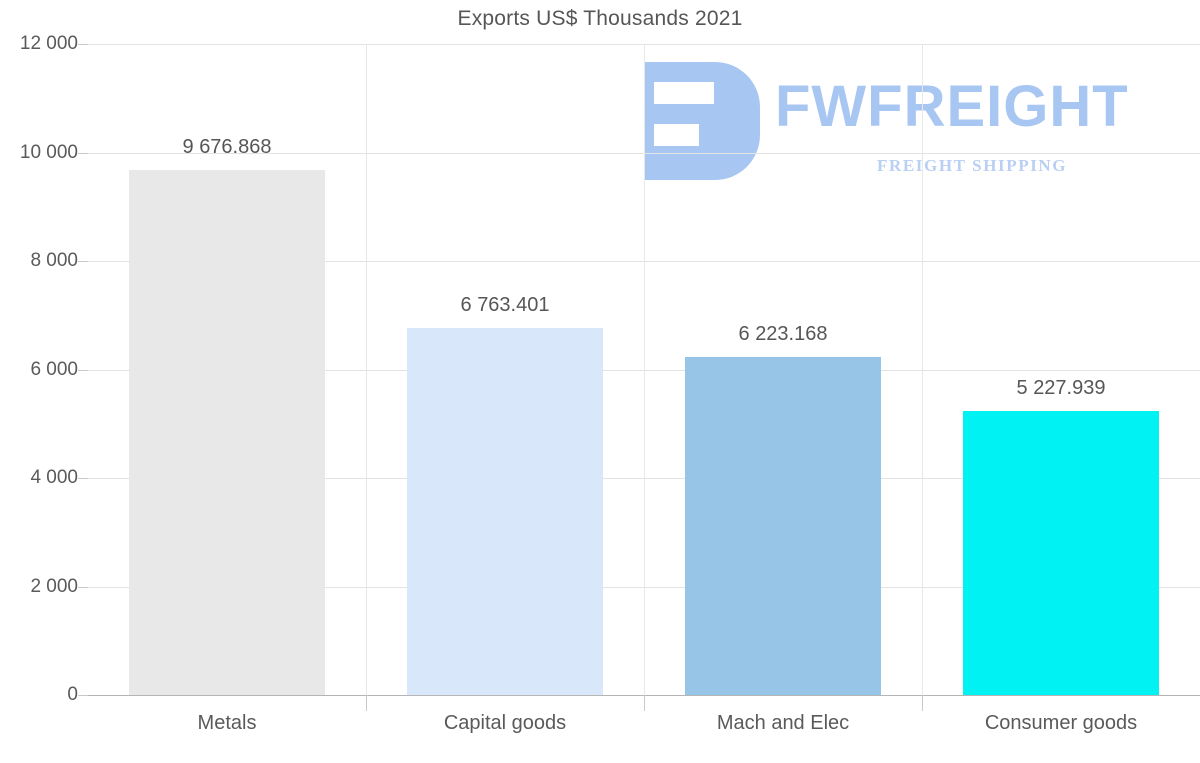 This screenshot has height=763, width=1200. I want to click on bar-value-label: 6 763.401, so click(505, 305).